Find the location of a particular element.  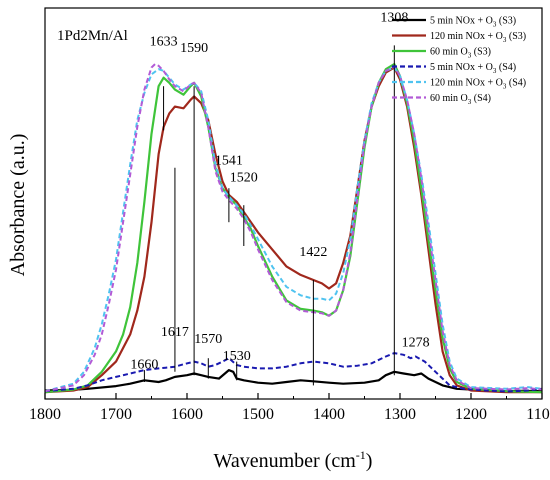

peak-label-1308: 1308 is located at coordinates (394, 18).